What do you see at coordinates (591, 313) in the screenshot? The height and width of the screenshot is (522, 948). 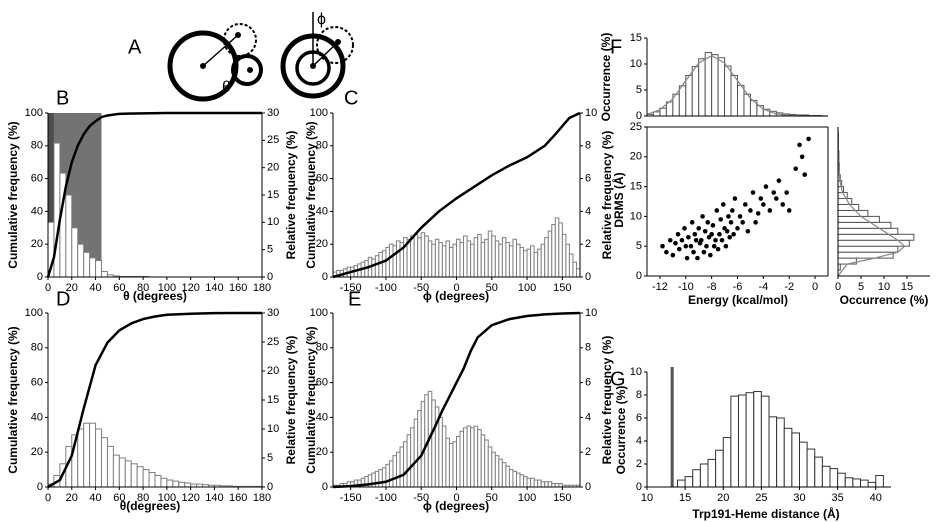 I see `y2-tick-label: 10` at bounding box center [591, 313].